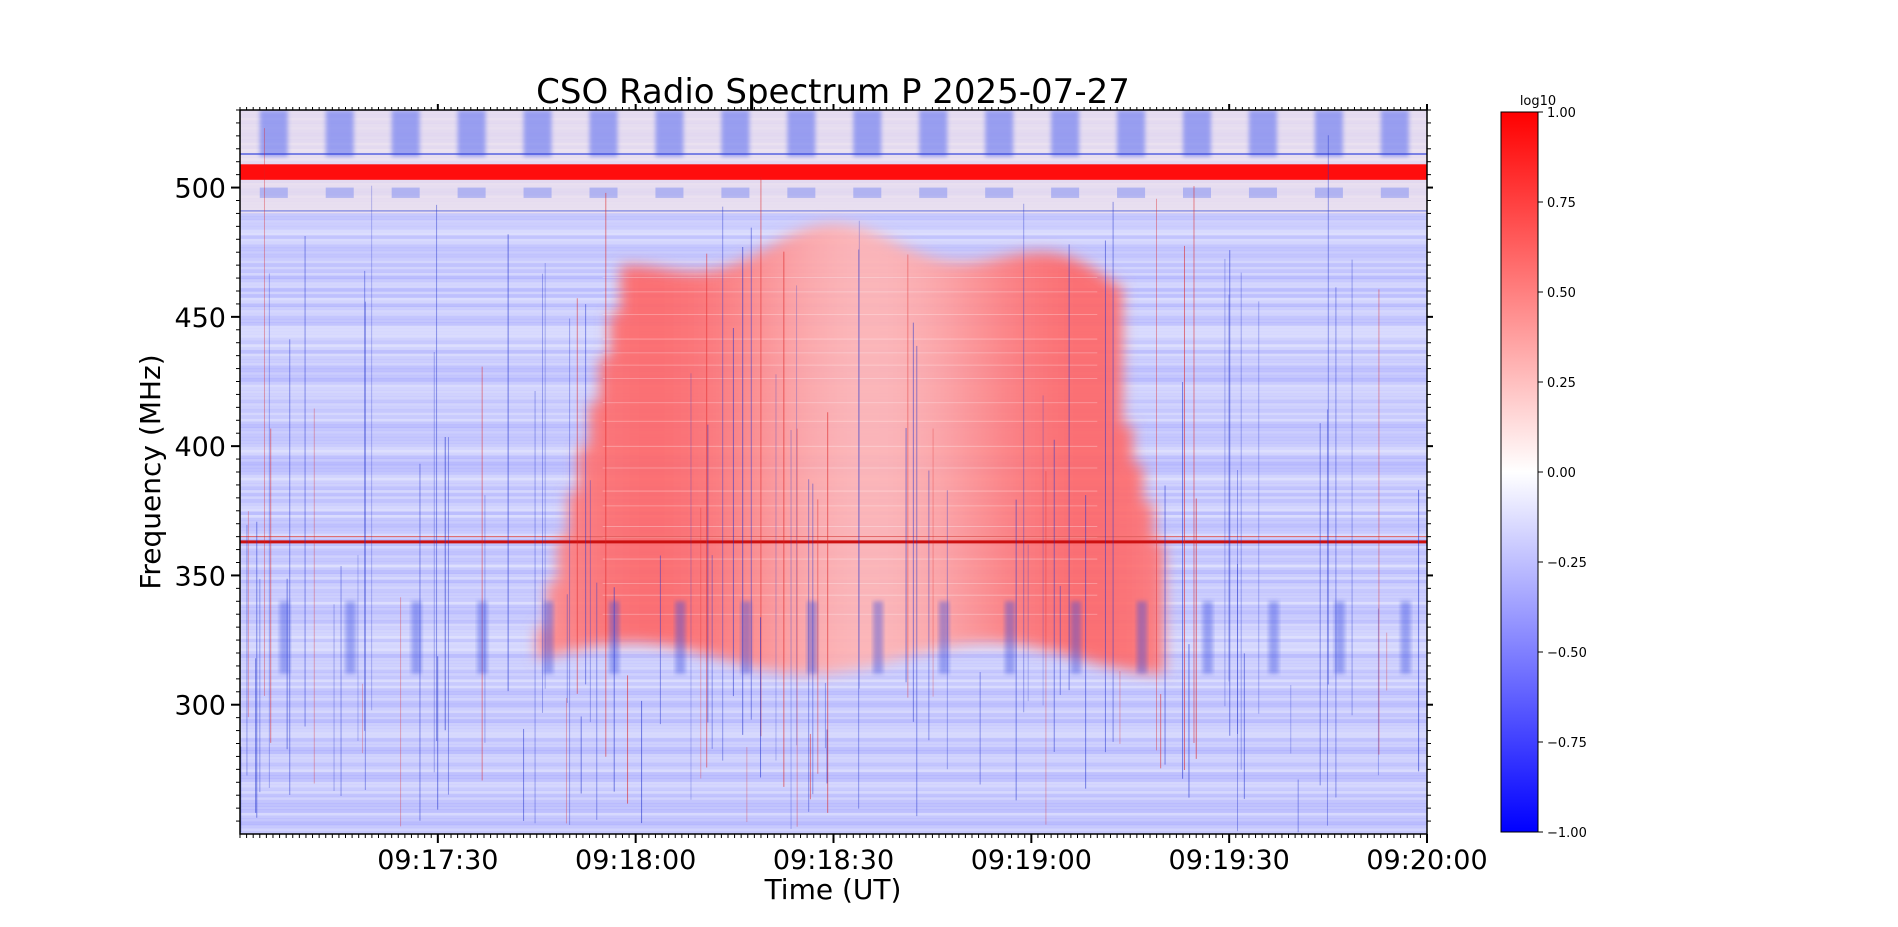  I want to click on colorbar-tick-label: 0.25, so click(1561, 383).